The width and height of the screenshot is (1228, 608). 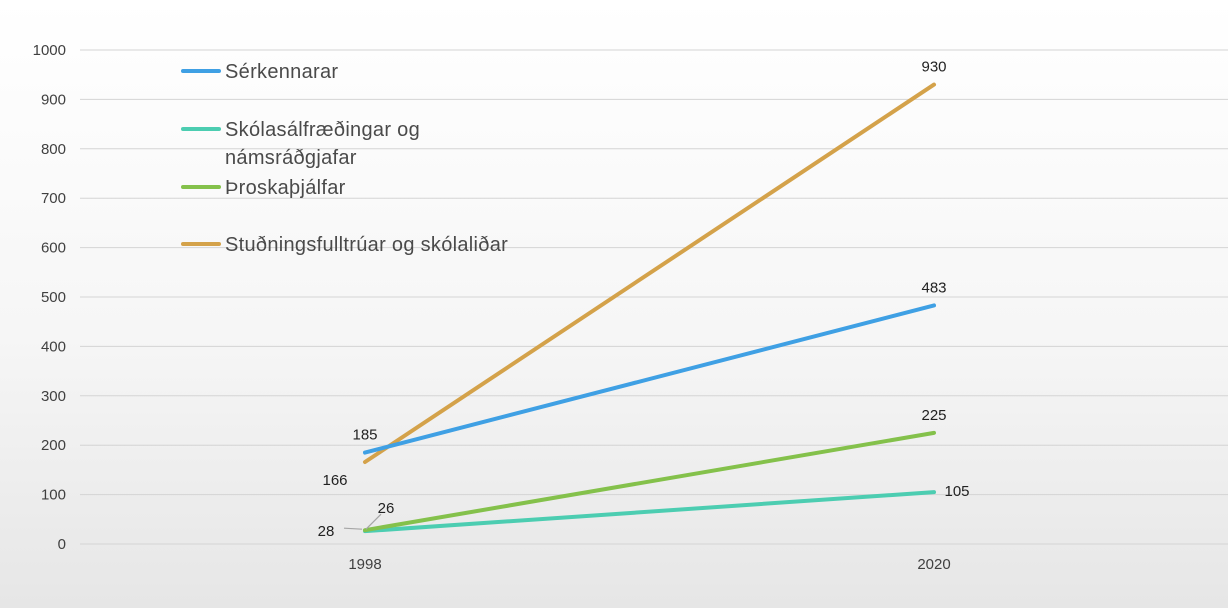 What do you see at coordinates (53, 445) in the screenshot?
I see `y-tick-label: 200` at bounding box center [53, 445].